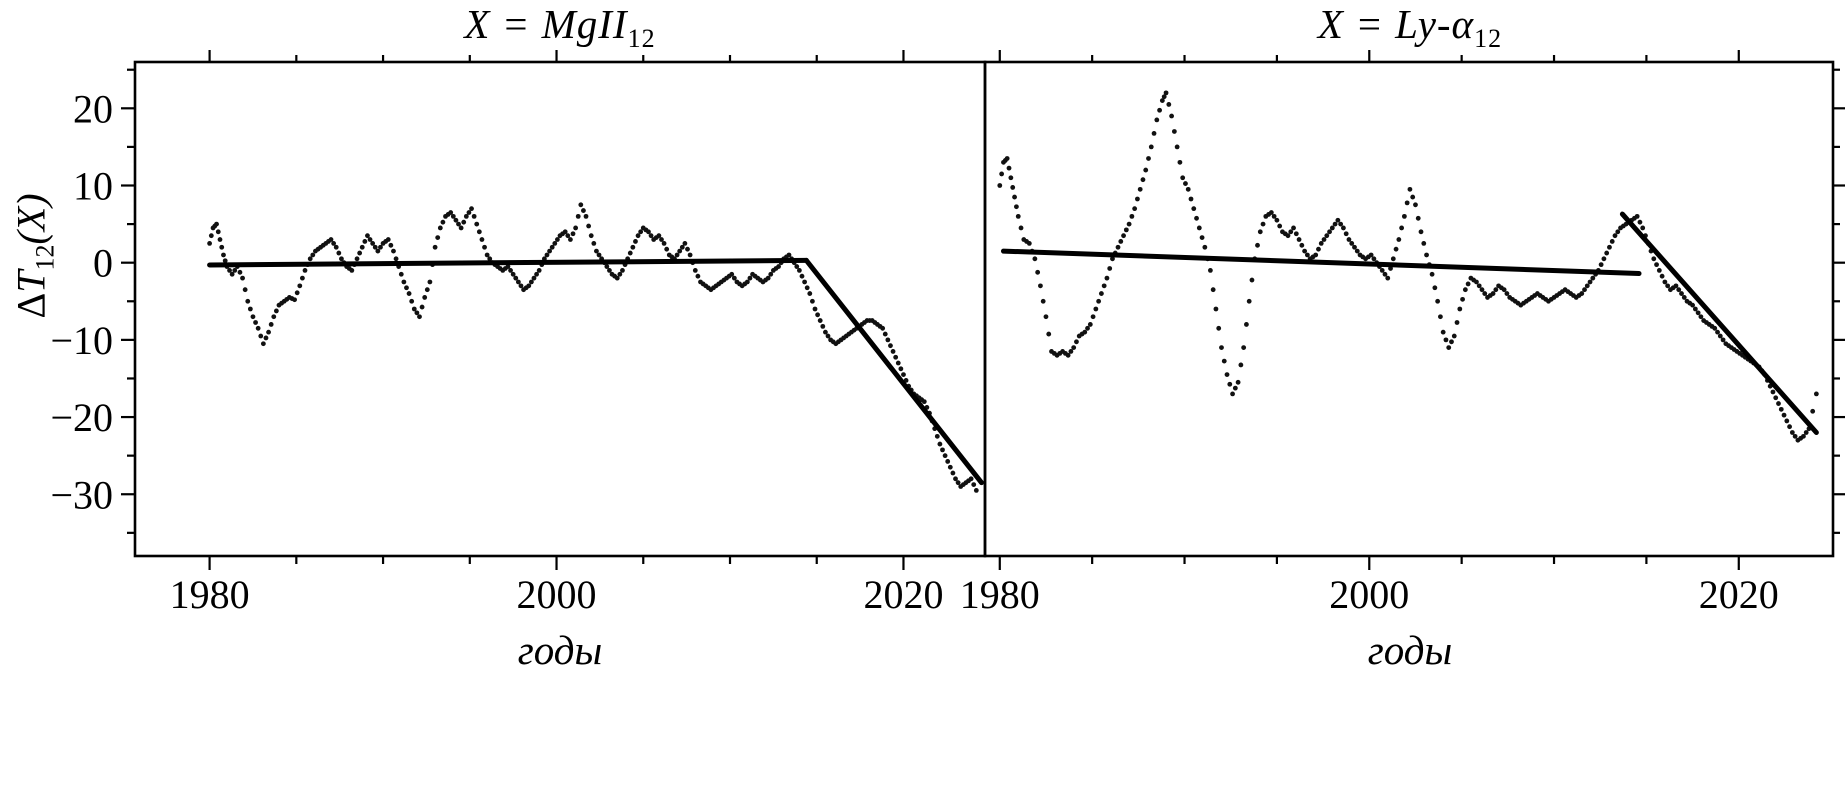  What do you see at coordinates (31, 281) in the screenshot?
I see `y-axis-label-symbol: T` at bounding box center [31, 281].